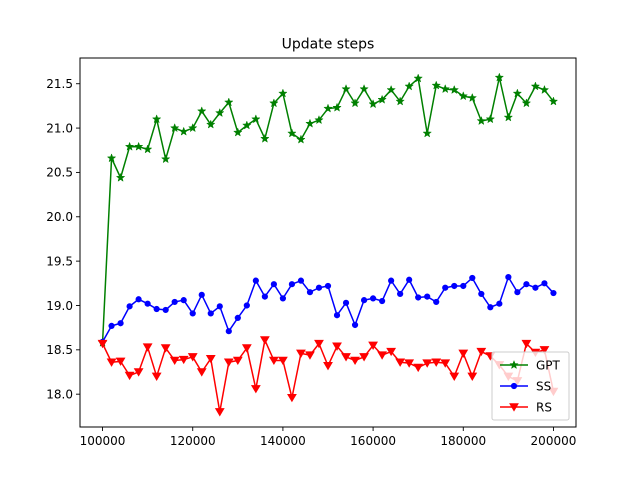 The width and height of the screenshot is (640, 480). What do you see at coordinates (103, 441) in the screenshot?
I see `x-tick-label: 100000` at bounding box center [103, 441].